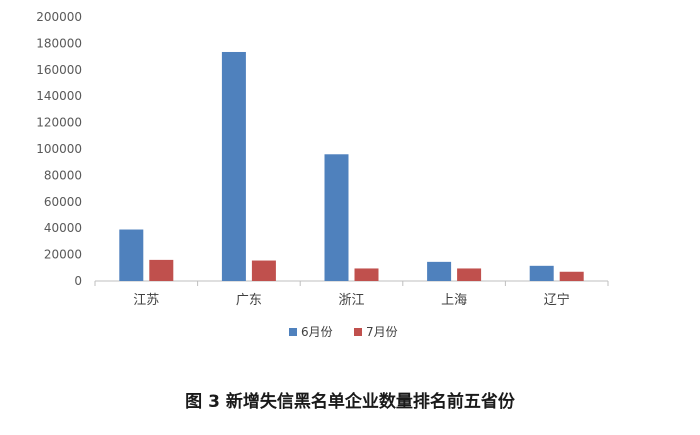  Describe the element at coordinates (63, 228) in the screenshot. I see `y-tick-label: 40000` at that location.